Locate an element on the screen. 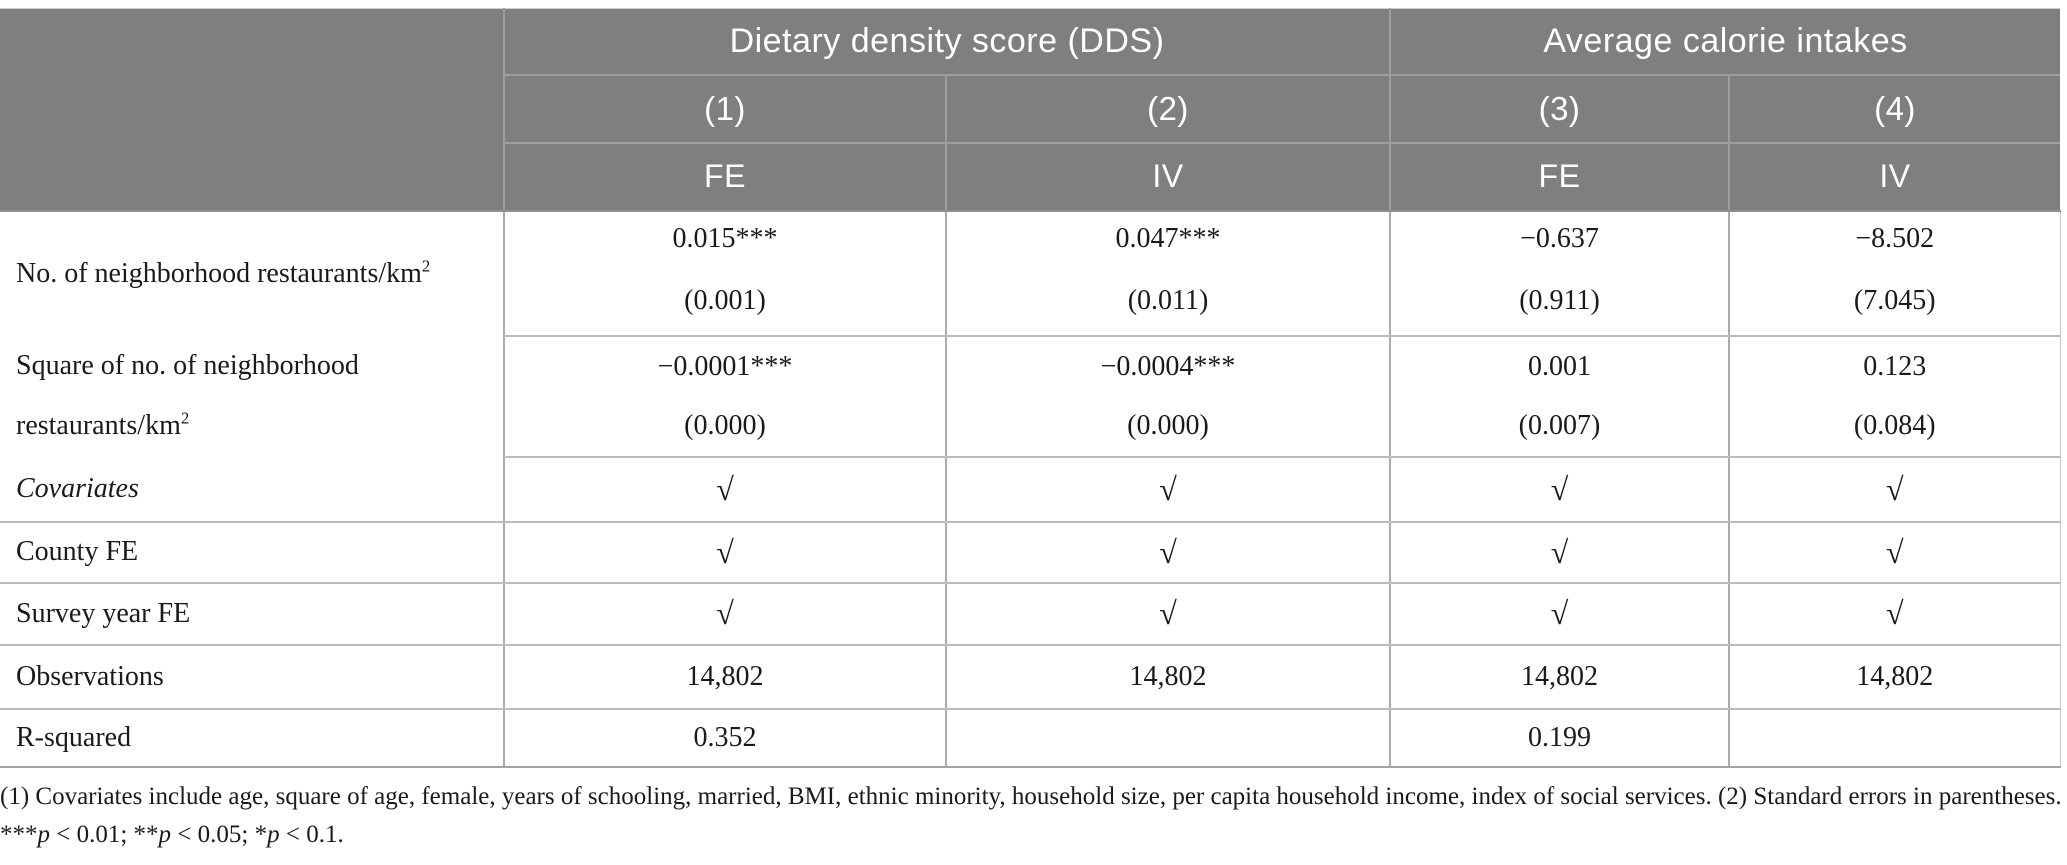  se-cell: (0.011) is located at coordinates (1167, 301).